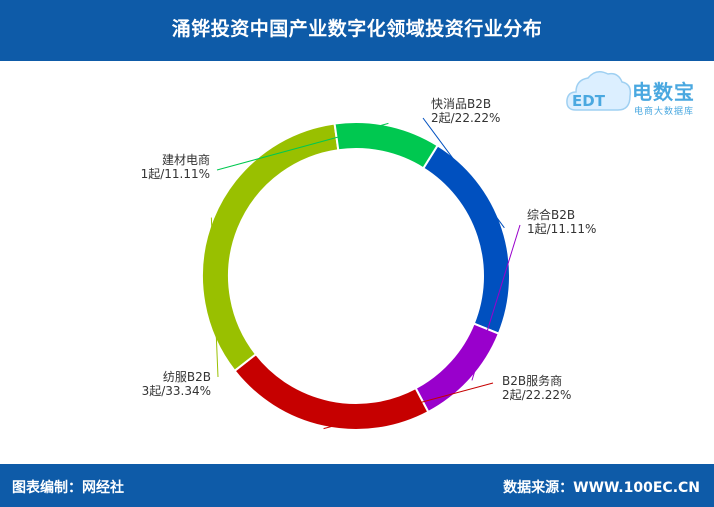  What do you see at coordinates (176, 391) in the screenshot?
I see `slice-value-label-4: 3起/33.34%` at bounding box center [176, 391].